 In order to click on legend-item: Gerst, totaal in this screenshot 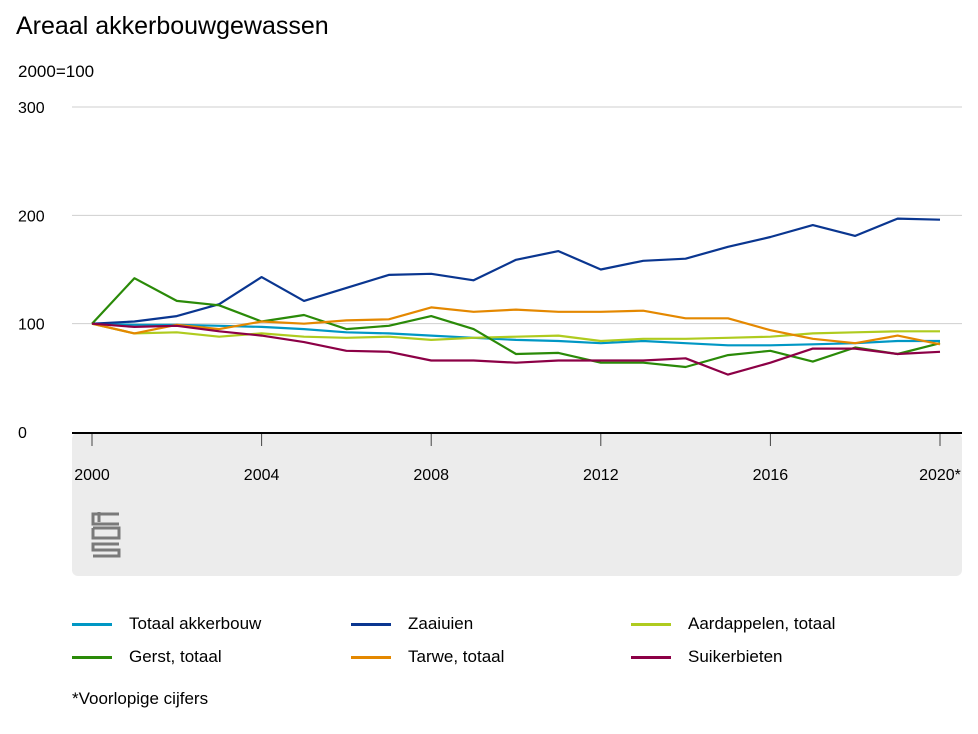, I will do `click(147, 657)`.